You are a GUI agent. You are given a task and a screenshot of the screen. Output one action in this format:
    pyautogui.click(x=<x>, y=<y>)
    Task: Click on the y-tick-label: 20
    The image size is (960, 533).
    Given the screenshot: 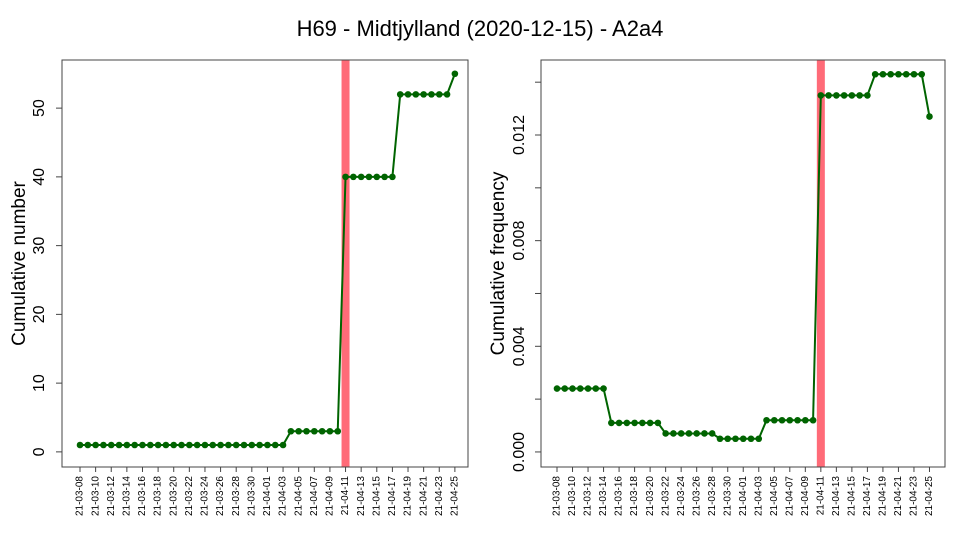 What is the action you would take?
    pyautogui.click(x=39, y=314)
    